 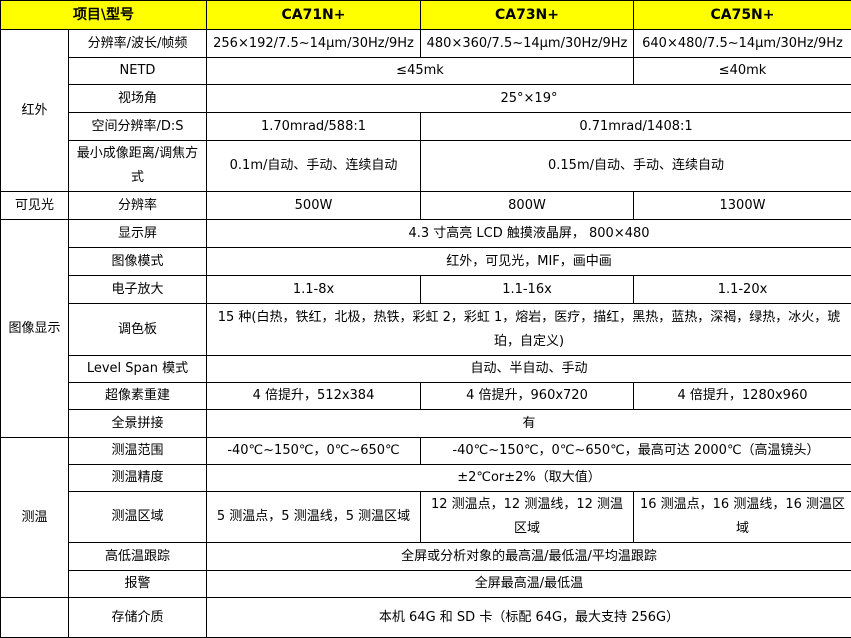 I want to click on label-palette: 调色板, so click(x=138, y=330).